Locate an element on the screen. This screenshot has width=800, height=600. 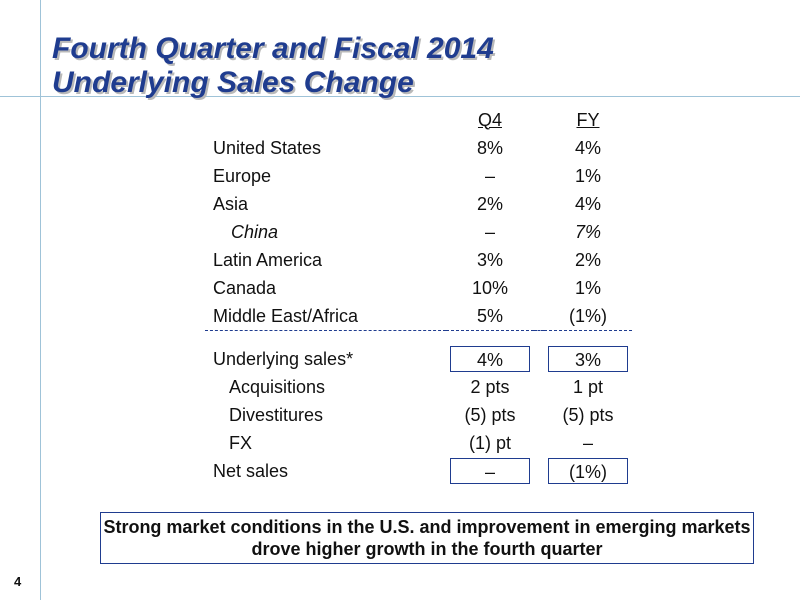
row-label: FX is located at coordinates (241, 442).